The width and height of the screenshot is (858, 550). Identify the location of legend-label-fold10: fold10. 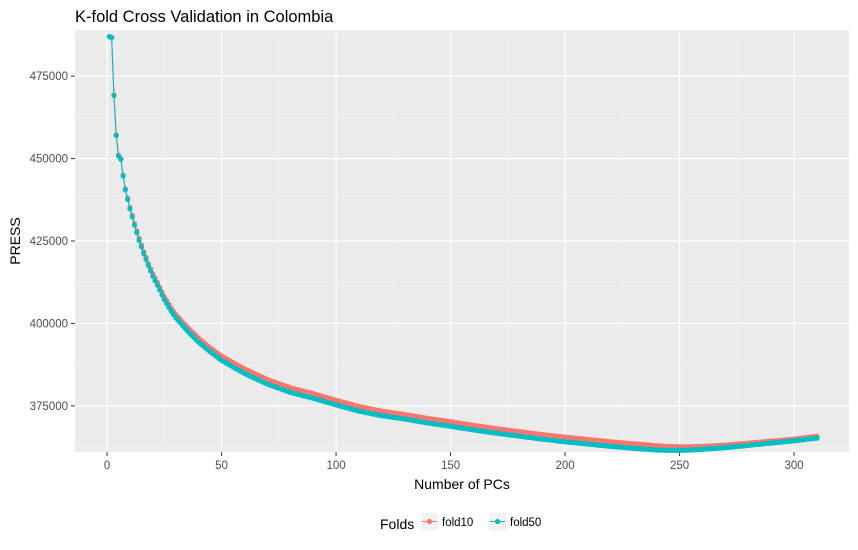
(457, 523).